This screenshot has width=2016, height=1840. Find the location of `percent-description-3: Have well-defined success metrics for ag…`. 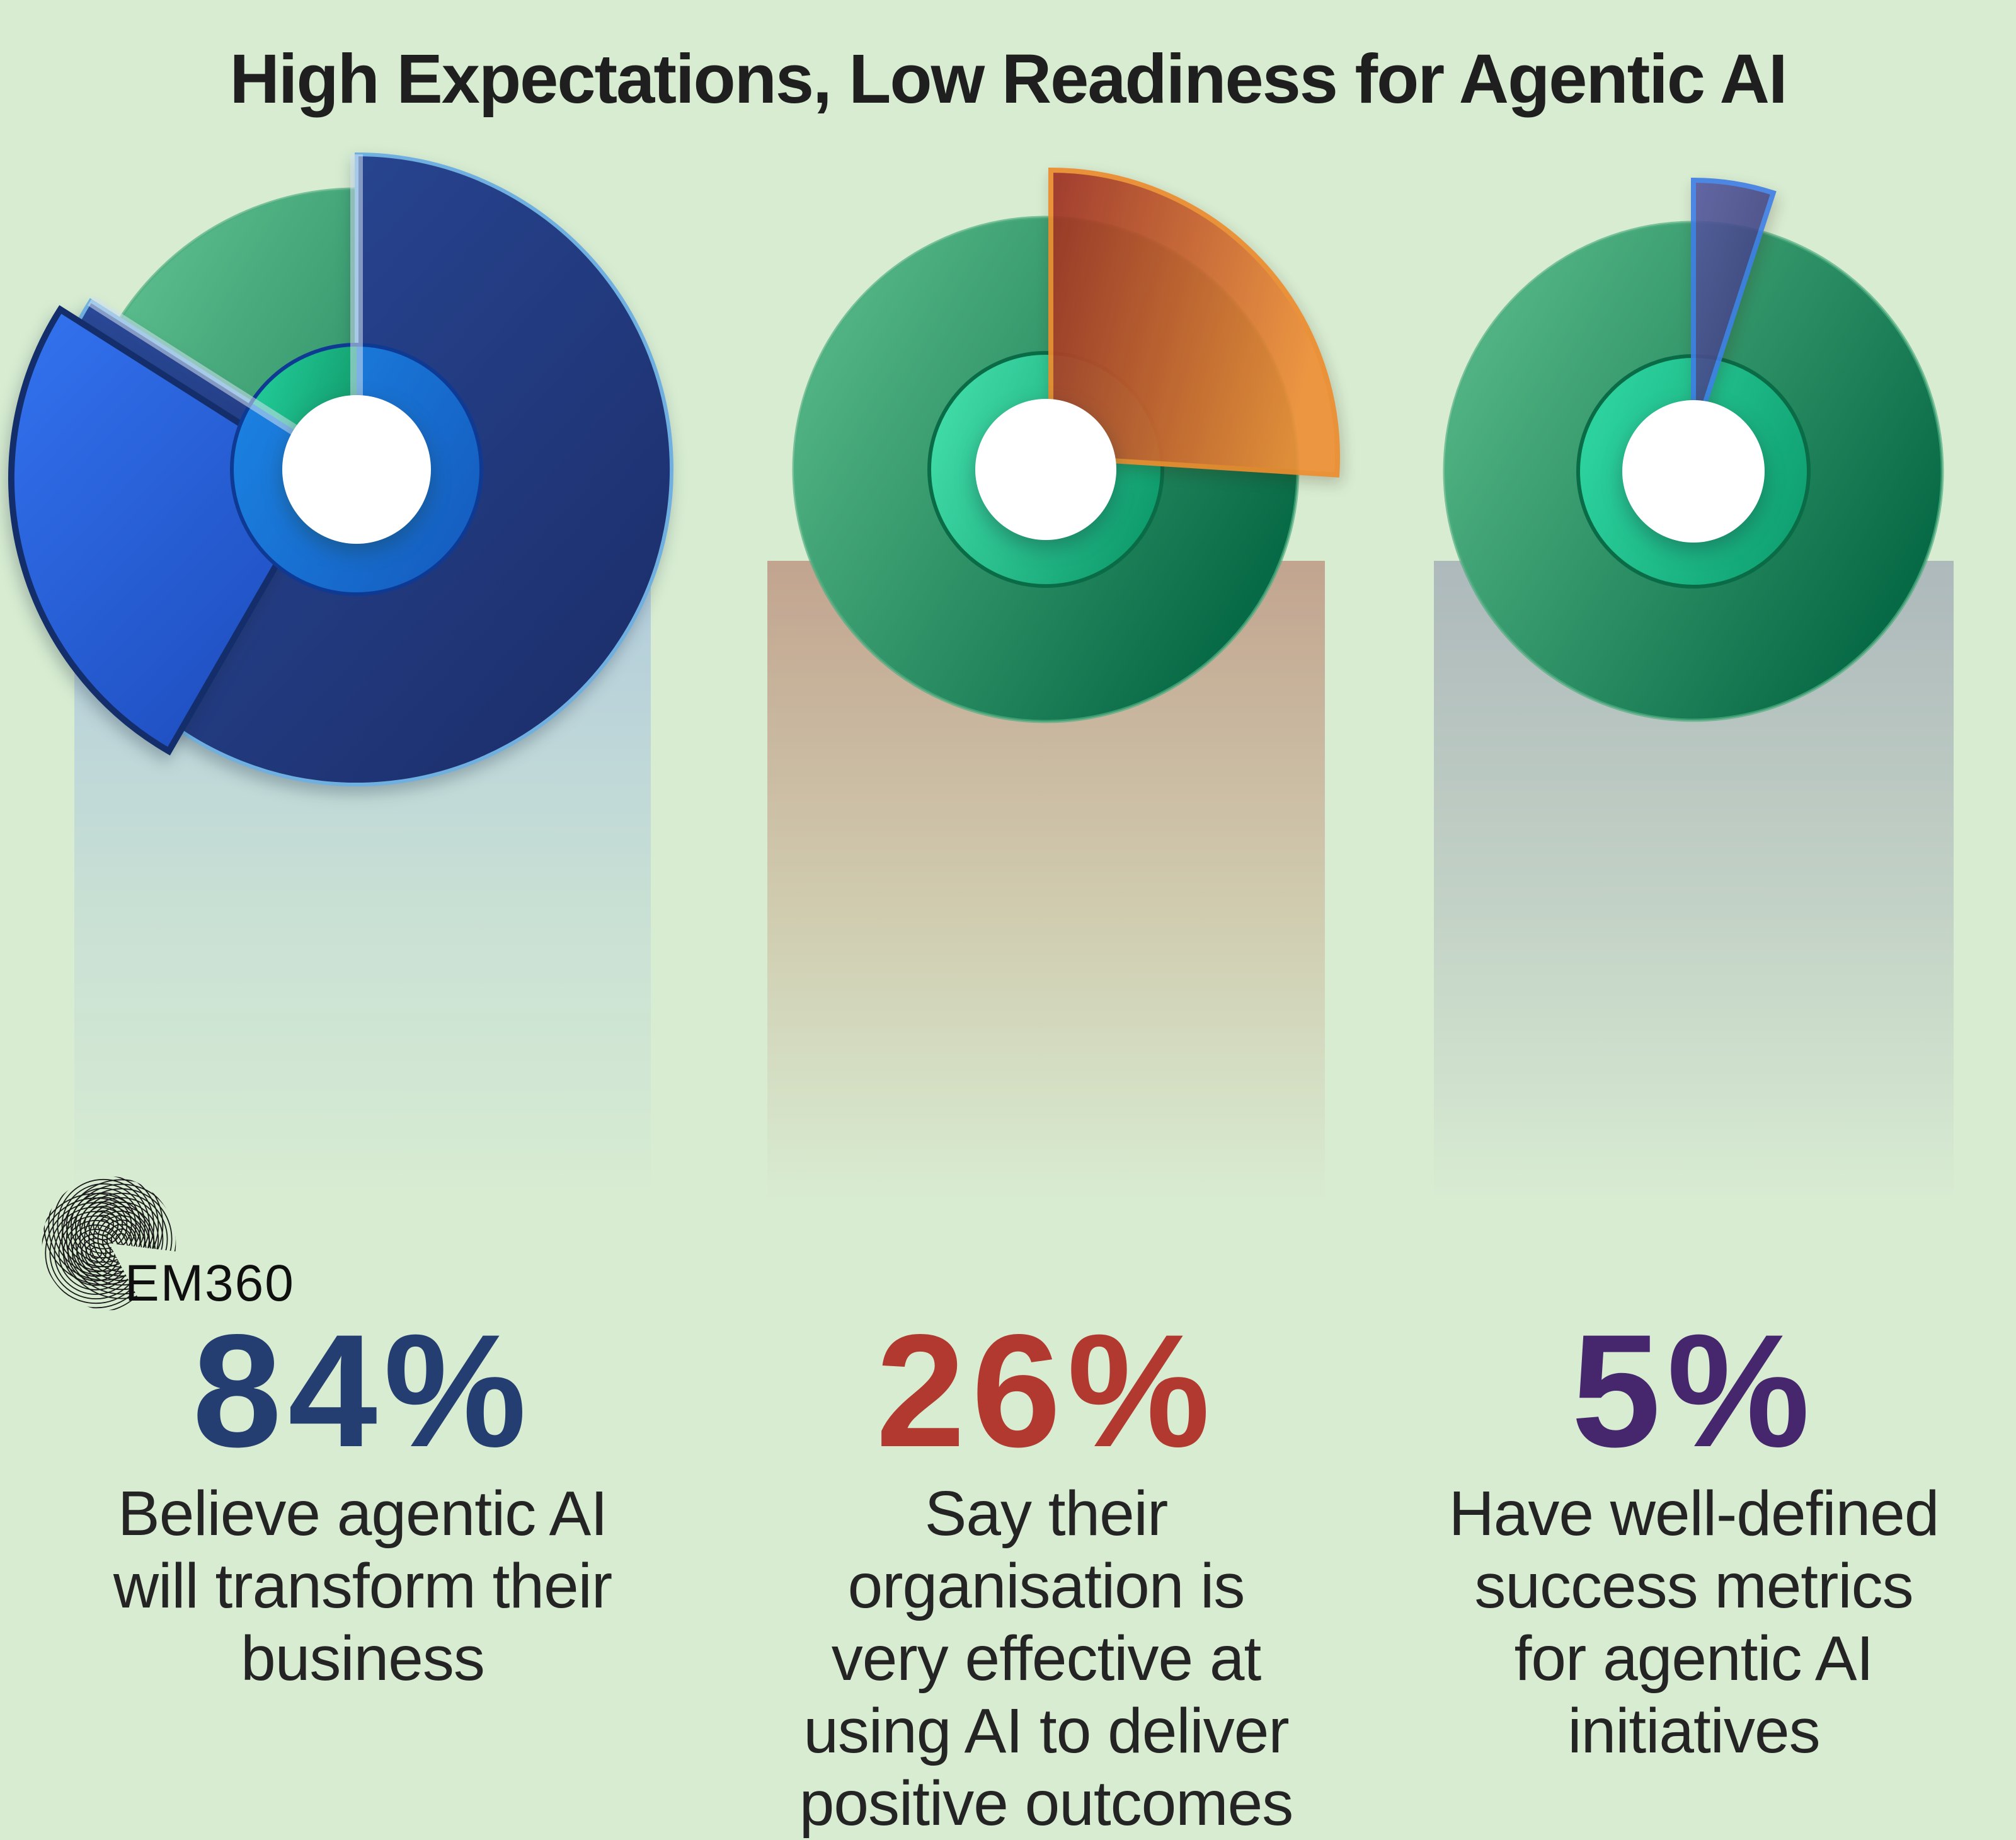

percent-description-3: Have well-defined success metrics for ag… is located at coordinates (1693, 1623).